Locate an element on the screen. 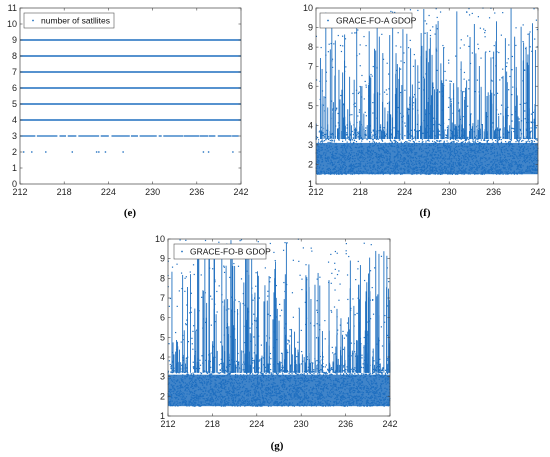  panel-f-legend-label: GRACE-FO-A GDOP is located at coordinates (376, 21).